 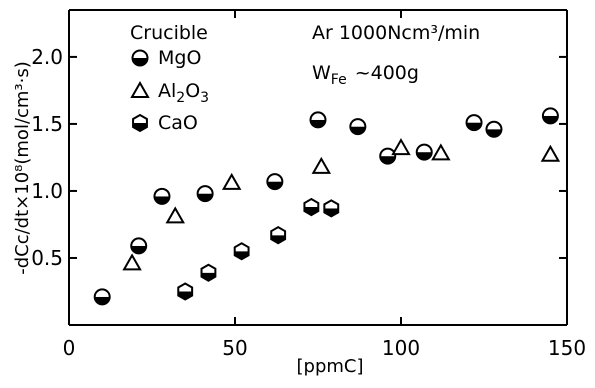 What do you see at coordinates (178, 123) in the screenshot?
I see `legend-label-cao: CaO` at bounding box center [178, 123].